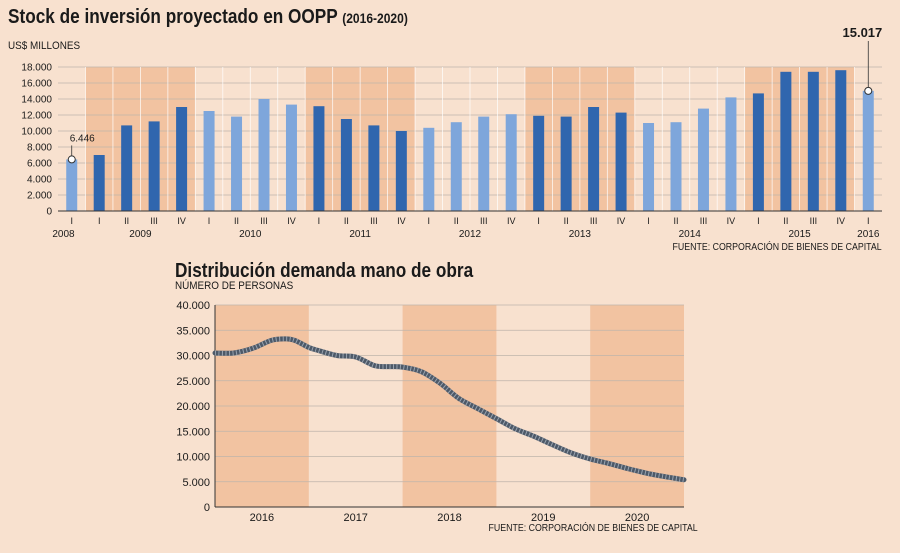  What do you see at coordinates (543, 518) in the screenshot?
I see `x-tick-label: 2019` at bounding box center [543, 518].